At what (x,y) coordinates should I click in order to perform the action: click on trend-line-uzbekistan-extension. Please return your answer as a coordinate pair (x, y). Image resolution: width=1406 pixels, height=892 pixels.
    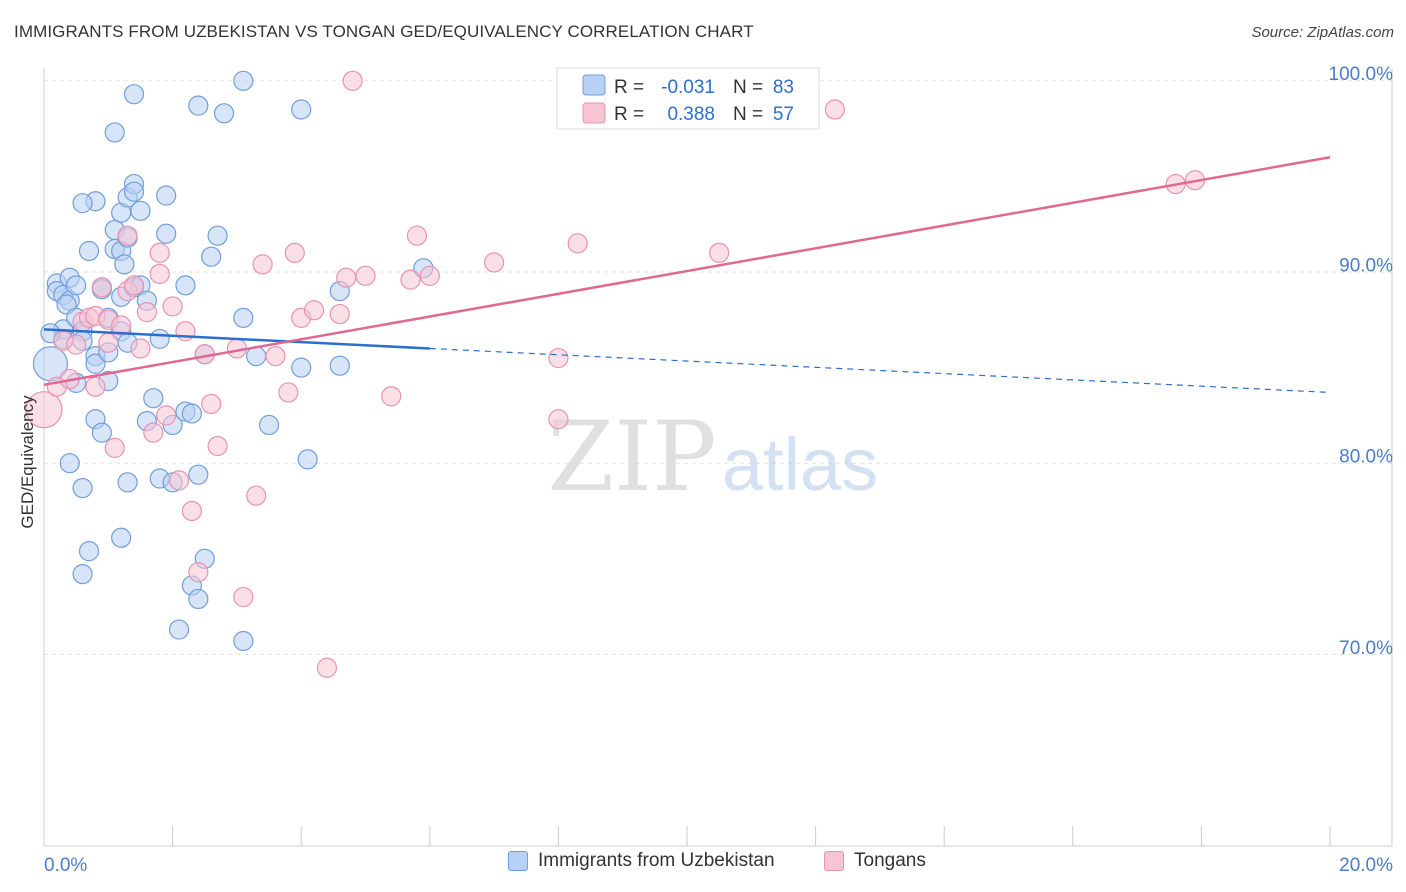
    Looking at the image, I should click on (880, 370).